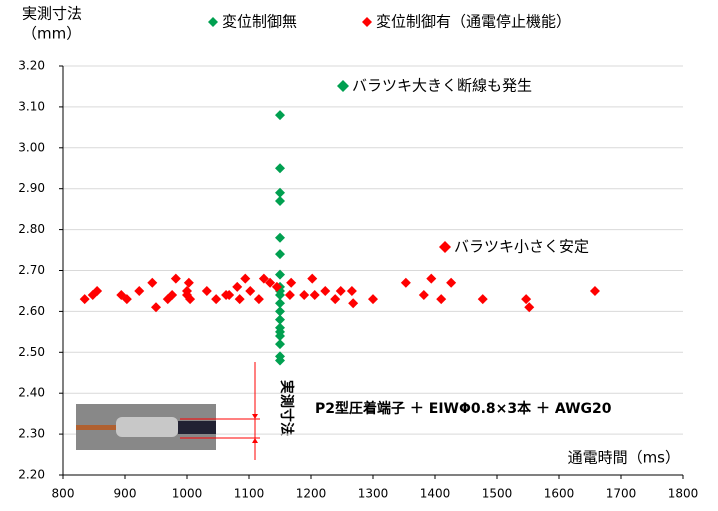  Describe the element at coordinates (373, 494) in the screenshot. I see `x-tick-label: 1300` at that location.